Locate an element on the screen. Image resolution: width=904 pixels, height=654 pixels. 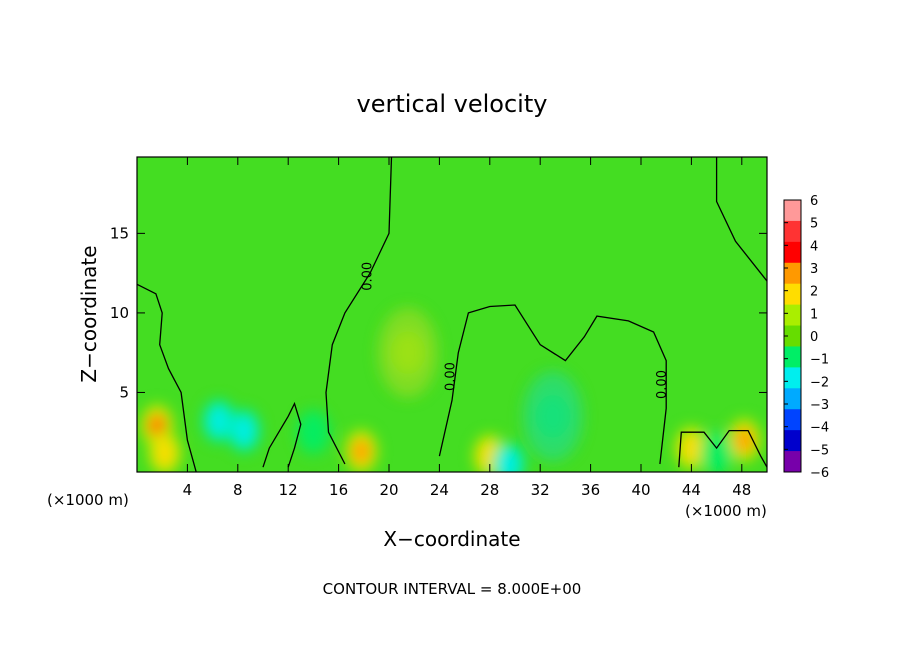
contour-labels: 0.00 0.00 0.00 is located at coordinates (515, 330).